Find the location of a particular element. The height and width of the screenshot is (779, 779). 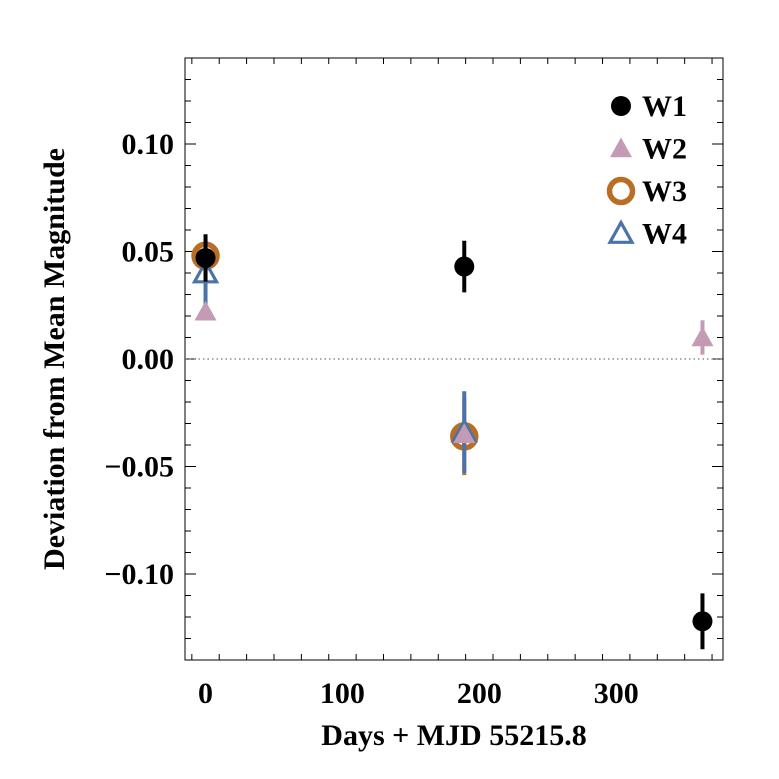

x-axis-label: Days + MJD 55215.8 is located at coordinates (453, 735).